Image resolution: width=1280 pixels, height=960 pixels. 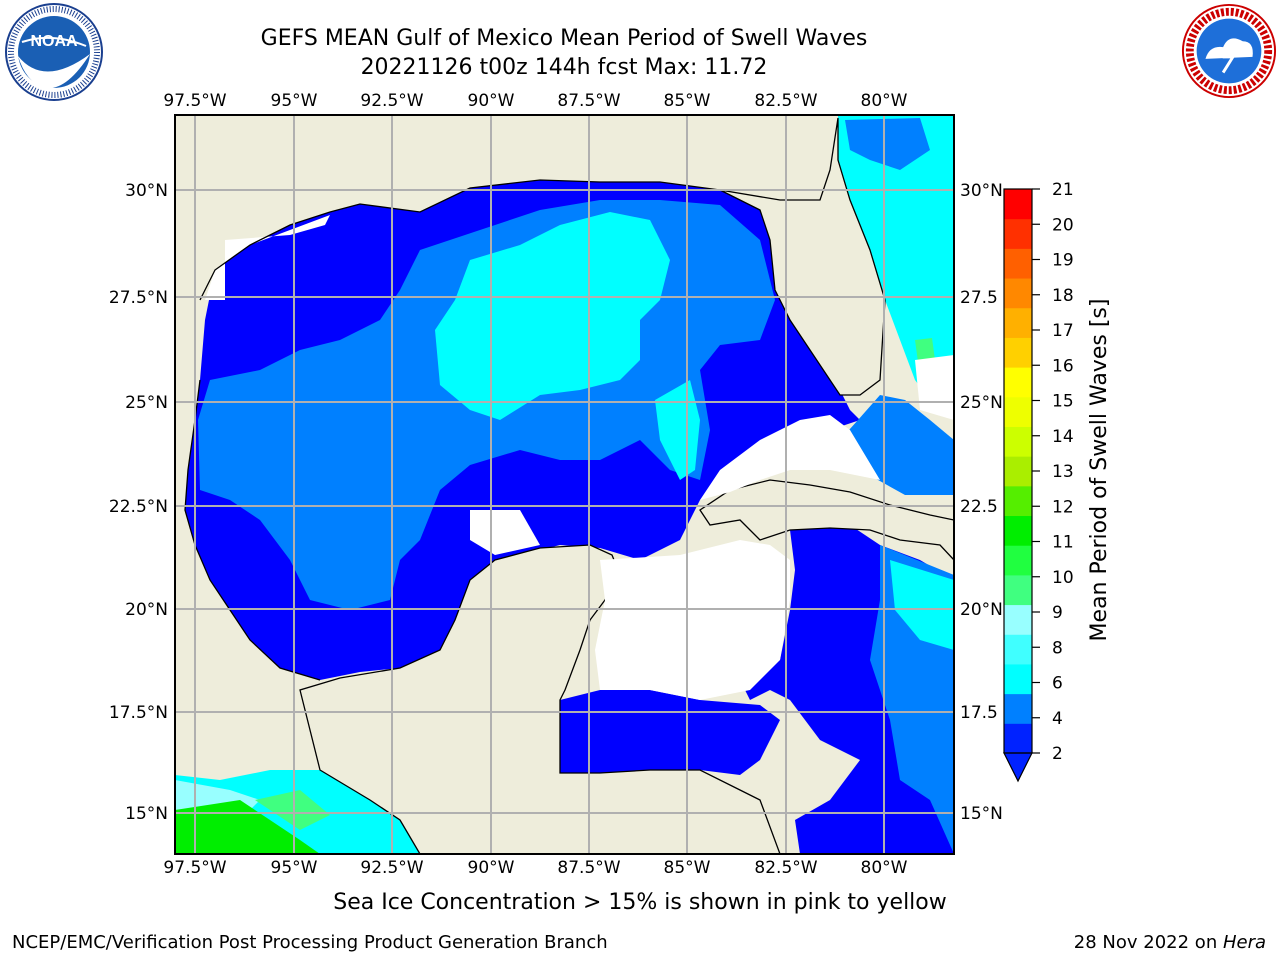 I want to click on nodata-region, so click(x=790, y=457).